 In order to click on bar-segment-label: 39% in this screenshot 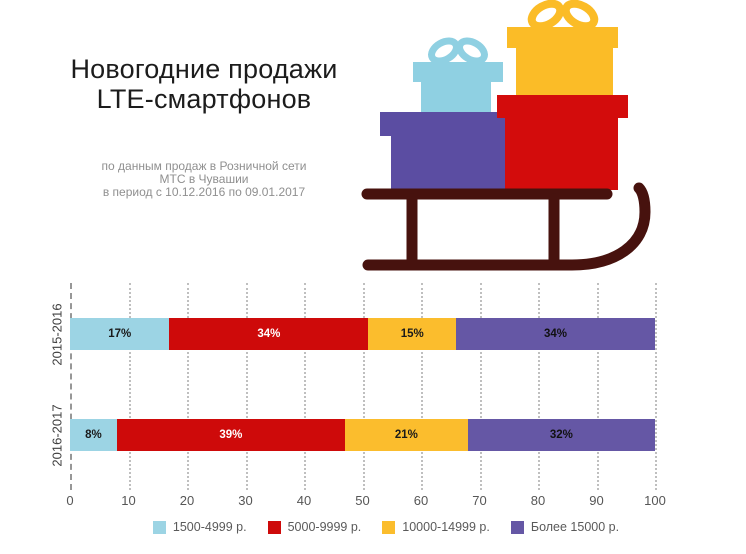, I will do `click(231, 435)`.